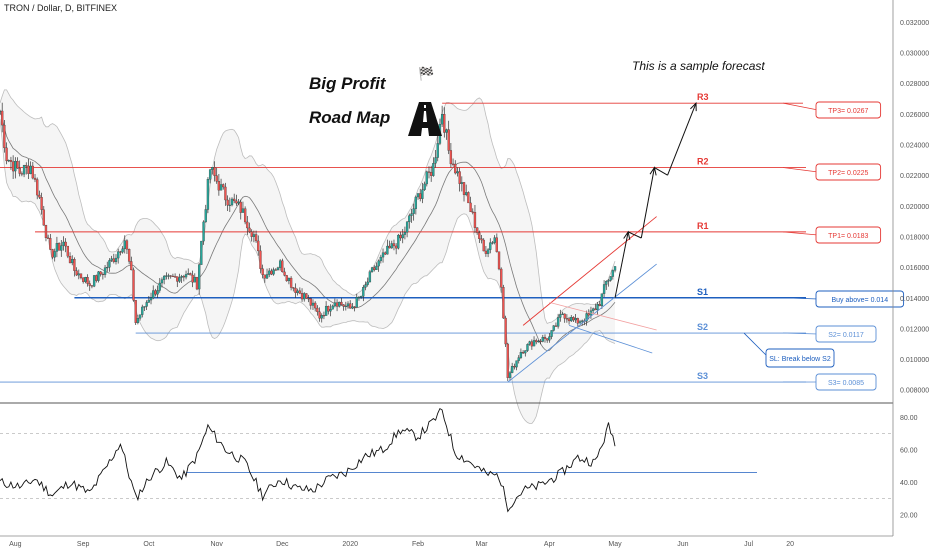 The width and height of the screenshot is (932, 550). Describe the element at coordinates (914, 176) in the screenshot. I see `y-tick-label: 0.022000` at that location.